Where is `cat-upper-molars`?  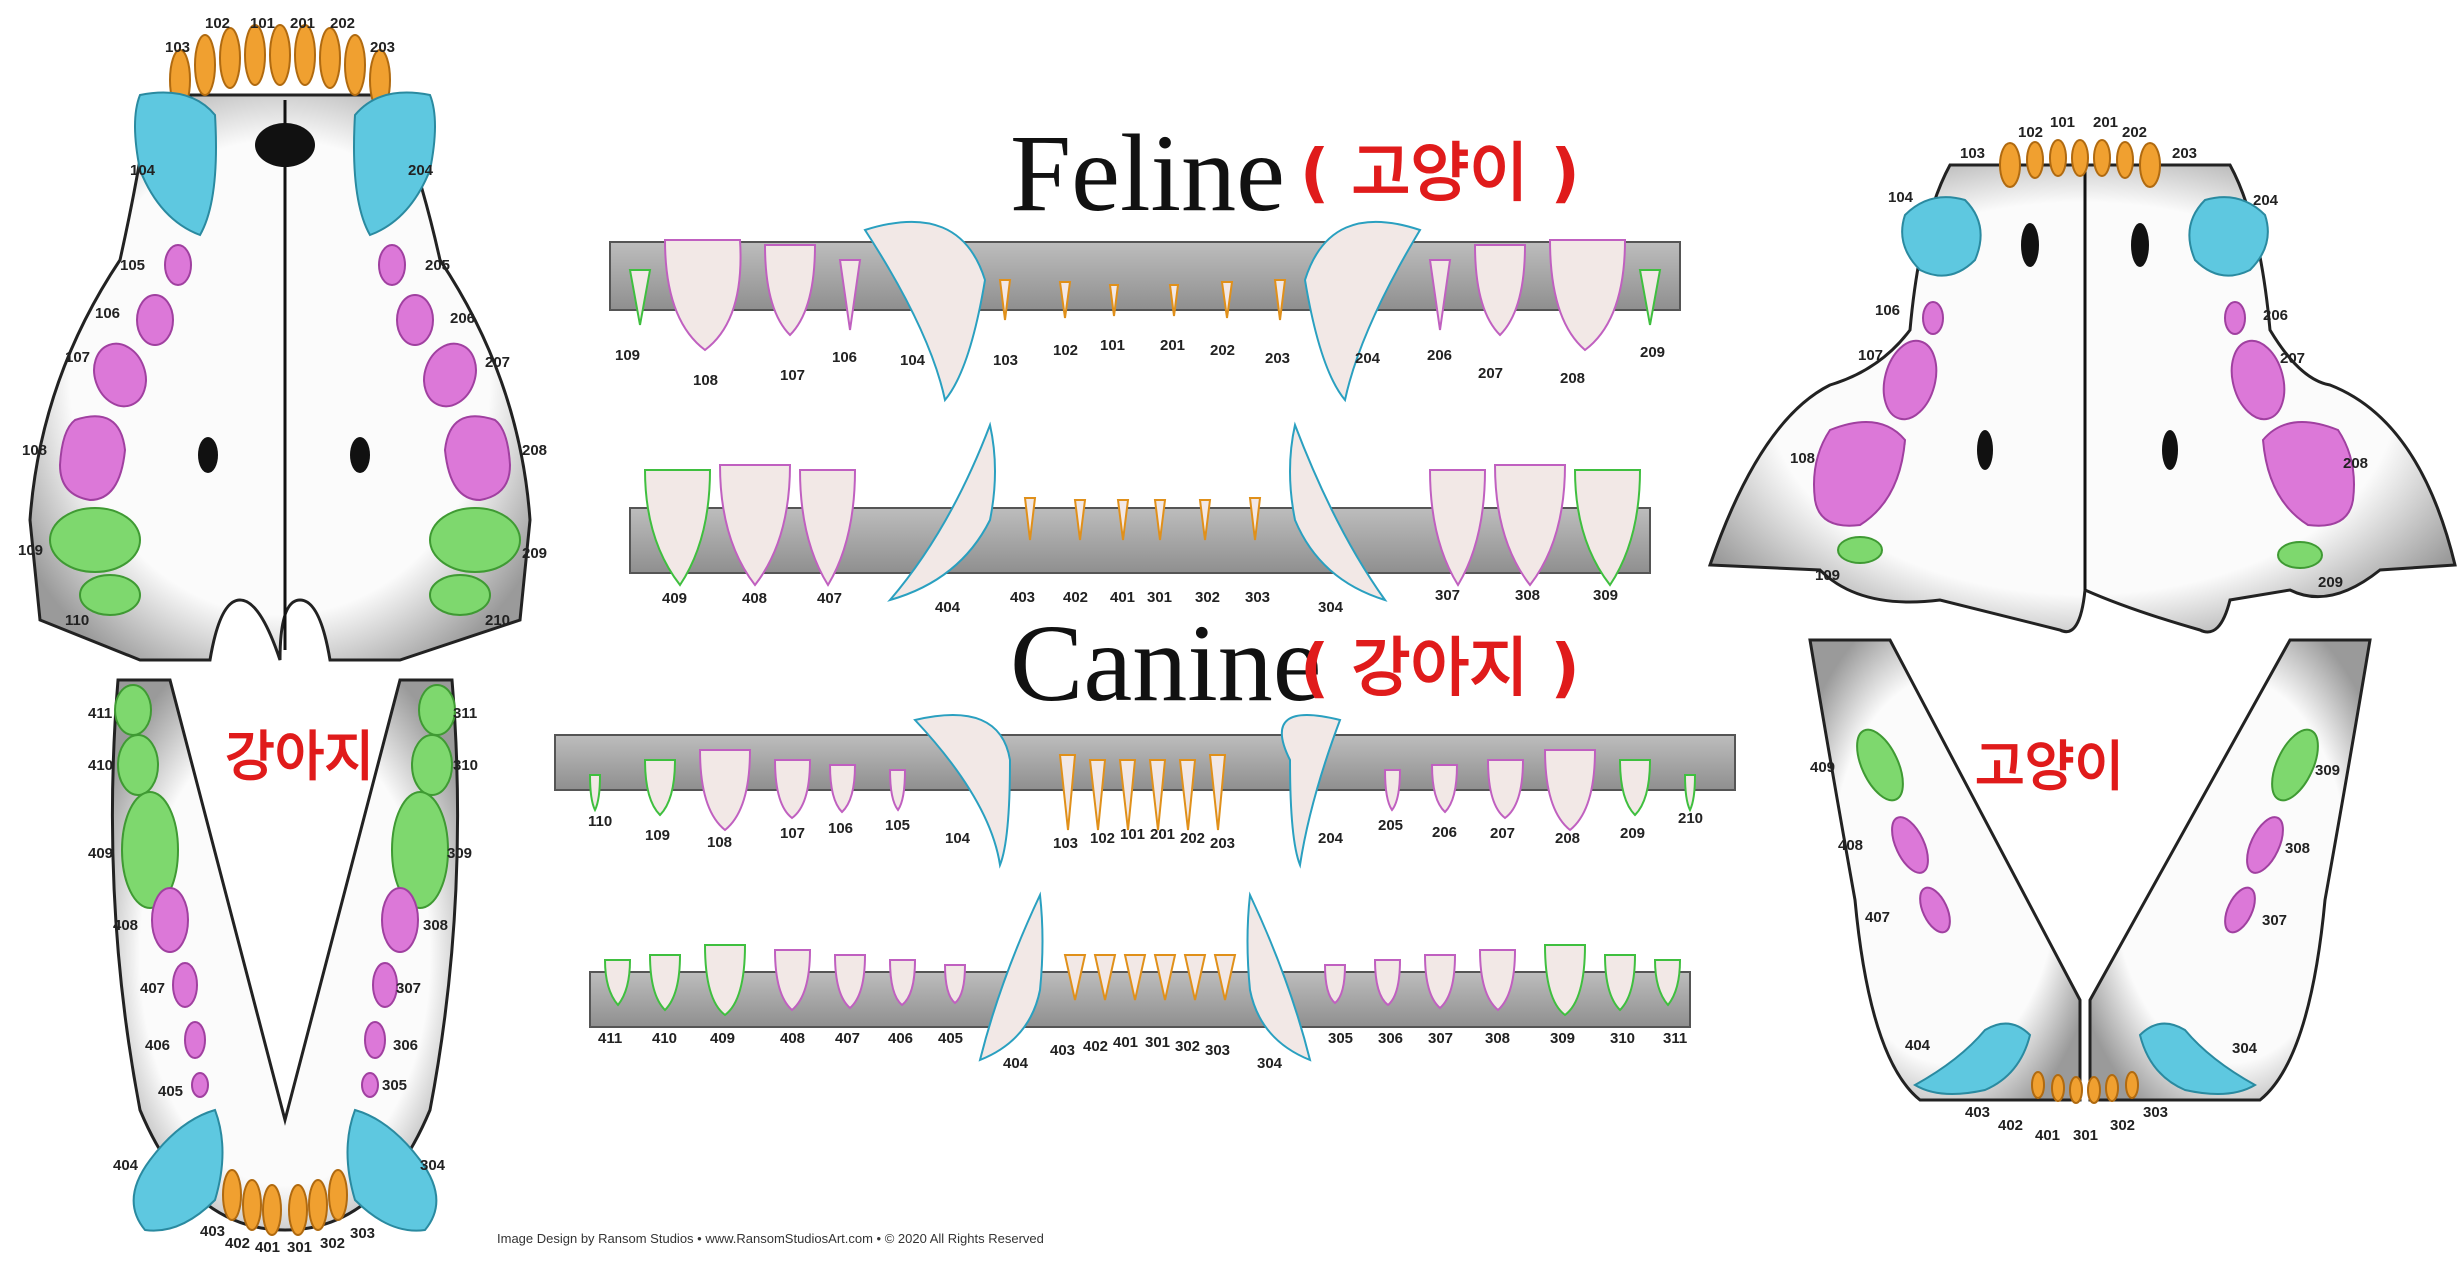 cat-upper-molars is located at coordinates (2080, 552).